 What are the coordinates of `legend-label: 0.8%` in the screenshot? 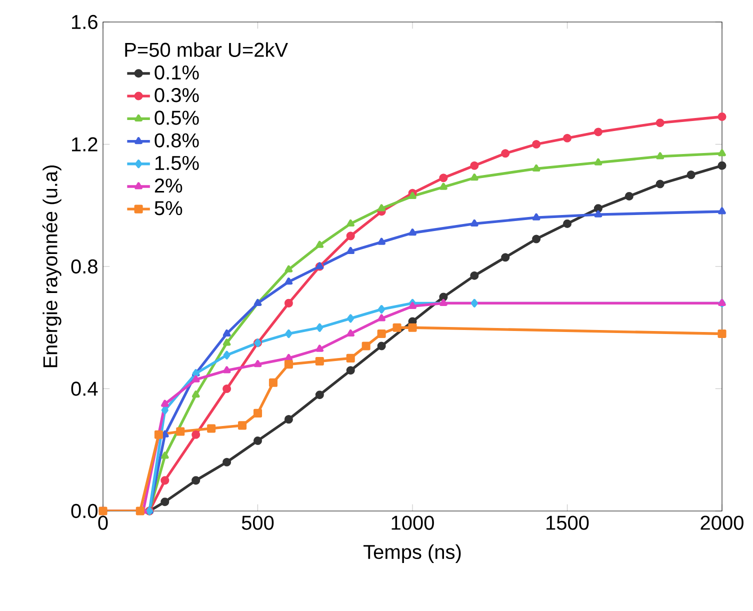 It's located at (176, 140).